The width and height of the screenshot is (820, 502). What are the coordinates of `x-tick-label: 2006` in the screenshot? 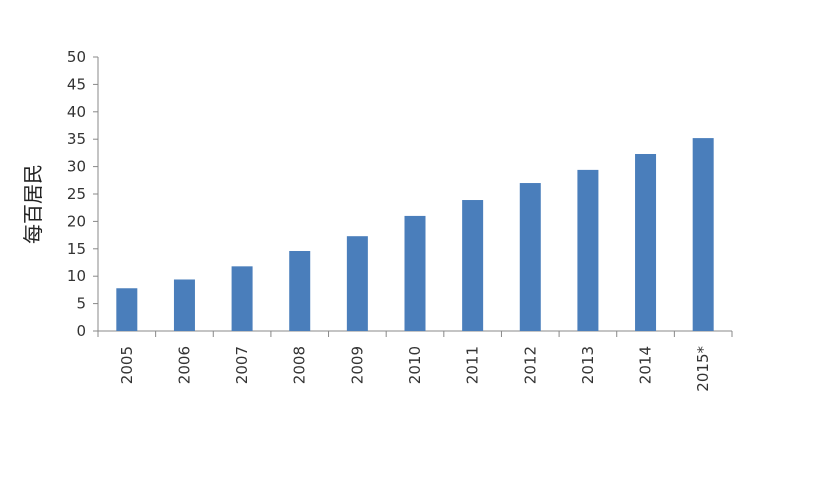 It's located at (184, 365).